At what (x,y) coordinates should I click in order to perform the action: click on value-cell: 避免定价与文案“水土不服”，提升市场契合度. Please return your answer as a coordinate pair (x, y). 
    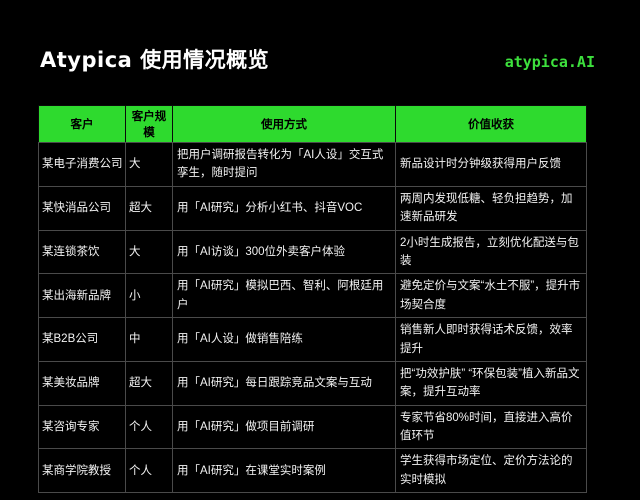
    Looking at the image, I should click on (491, 296).